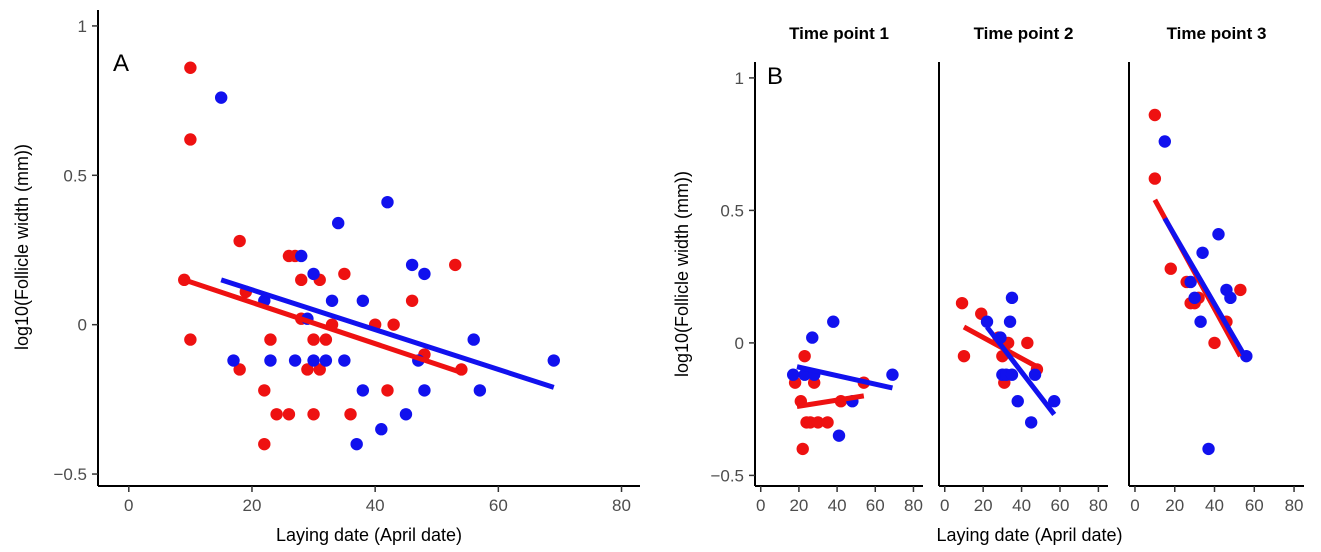  What do you see at coordinates (1174, 505) in the screenshot?
I see `facet-3-x-tick-label: 20` at bounding box center [1174, 505].